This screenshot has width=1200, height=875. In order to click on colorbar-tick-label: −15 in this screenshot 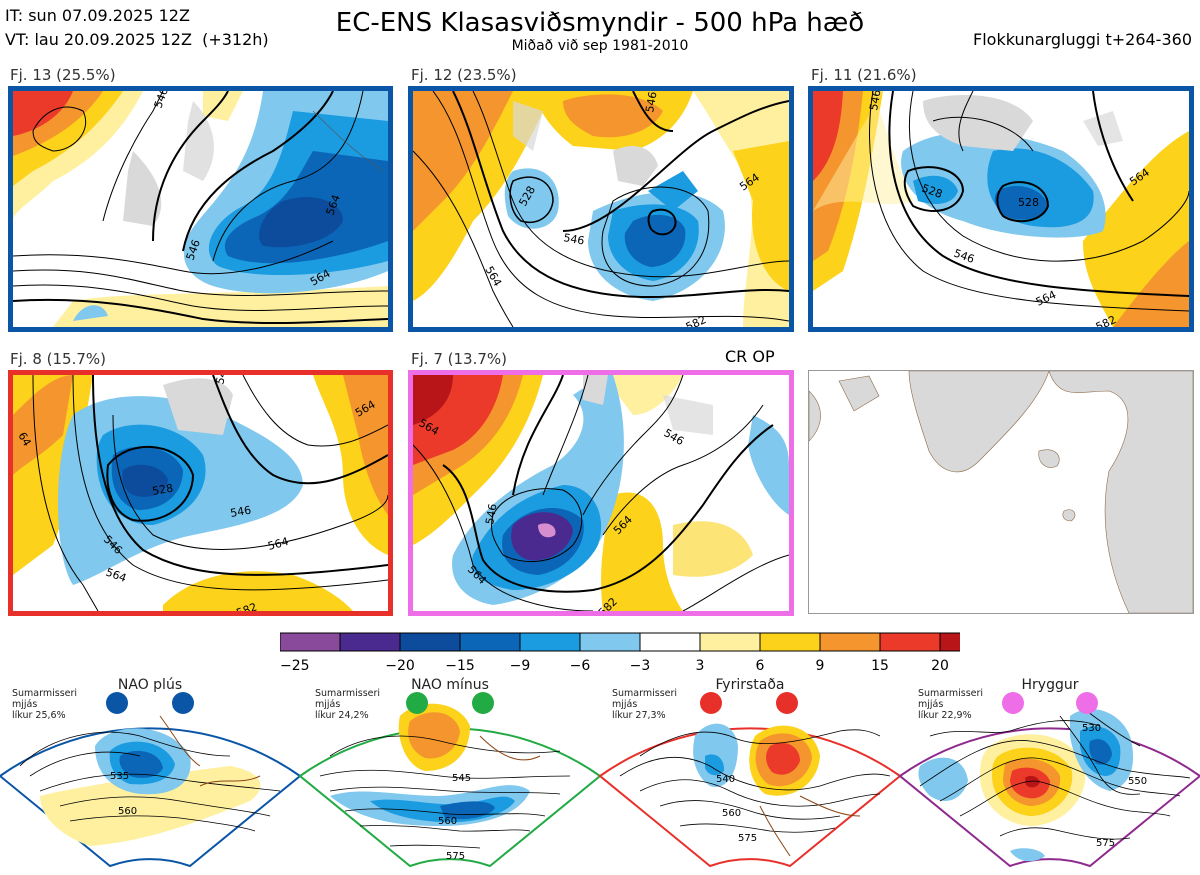, I will do `click(460, 666)`.